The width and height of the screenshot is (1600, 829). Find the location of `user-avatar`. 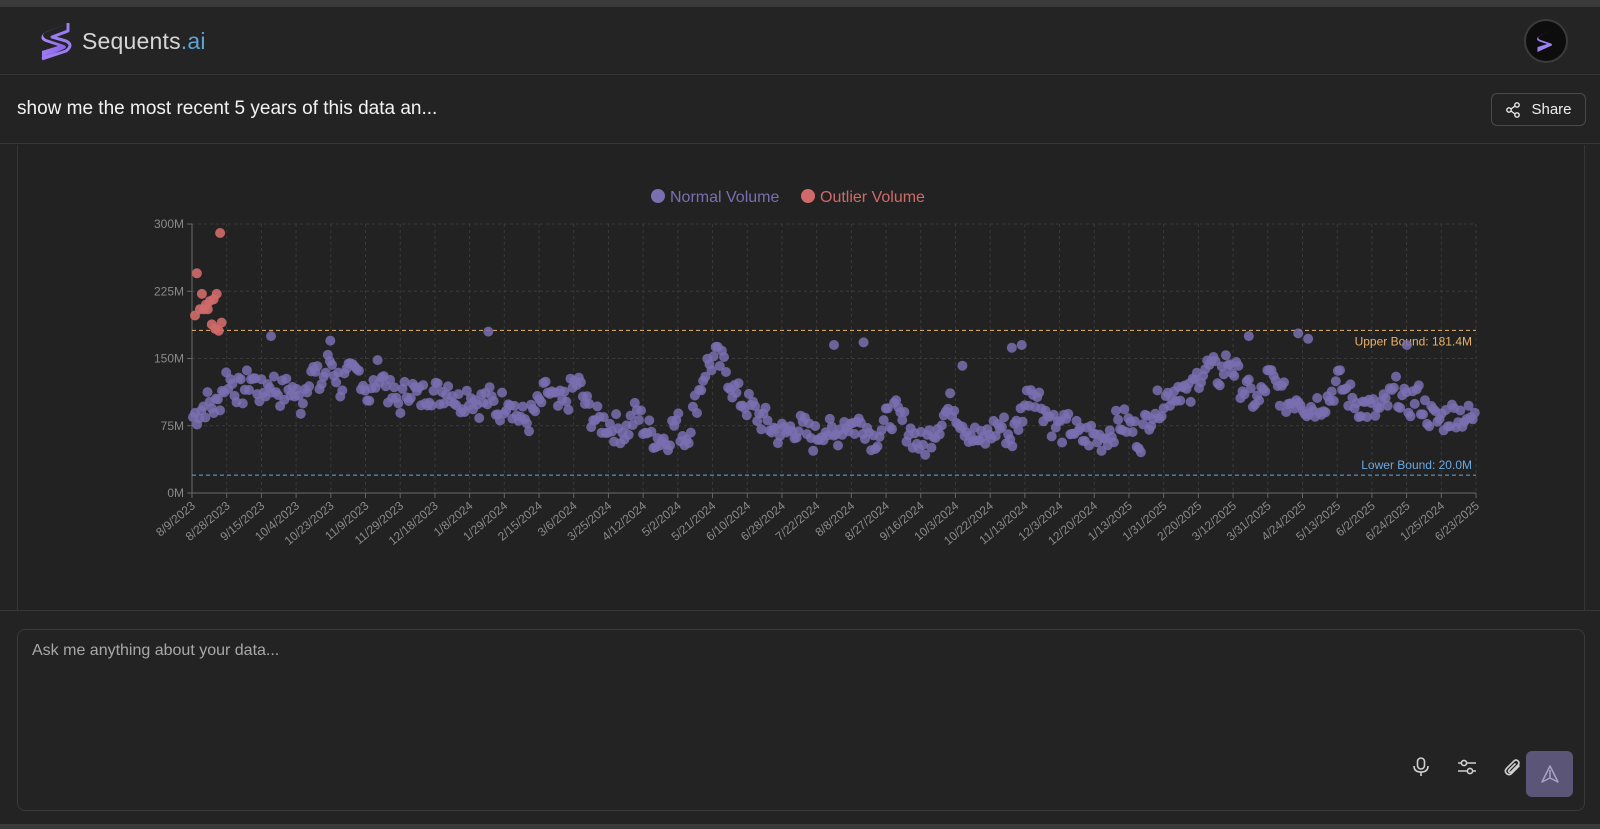

user-avatar is located at coordinates (1546, 41).